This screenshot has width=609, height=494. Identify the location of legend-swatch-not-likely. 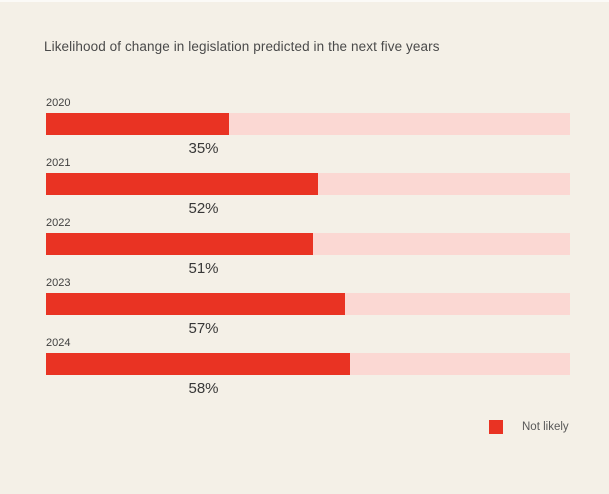
(496, 427).